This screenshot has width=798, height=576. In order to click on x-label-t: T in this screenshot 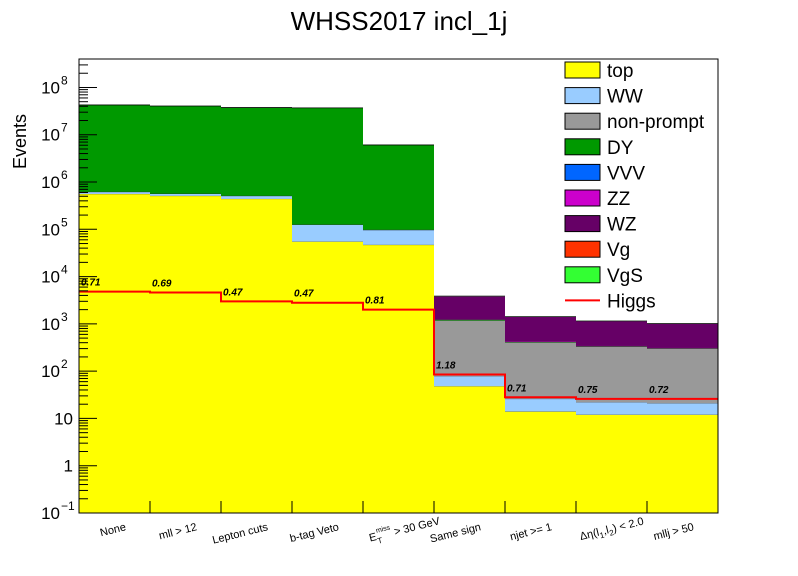, I will do `click(380, 541)`.